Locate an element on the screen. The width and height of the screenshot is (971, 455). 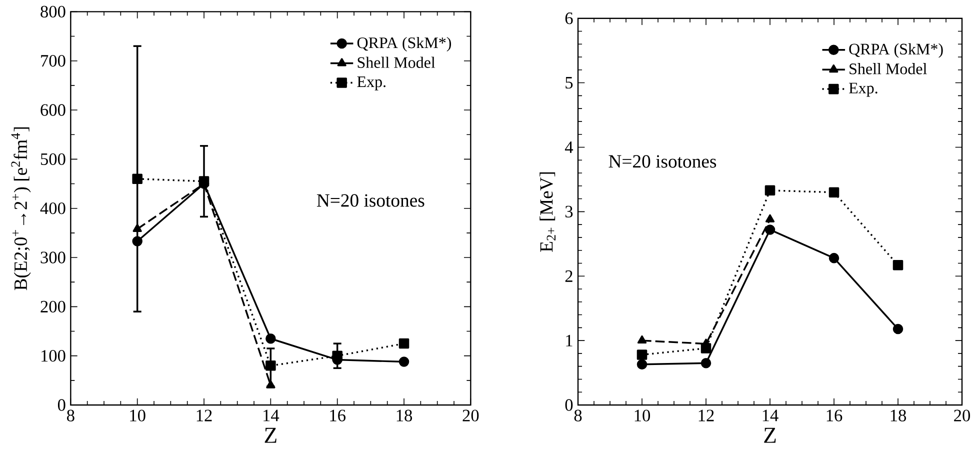
text: B(E2;0$^{+}$→2$^{+}$) [e$^{2}$fm$^{4}$] is located at coordinates (21, 208).